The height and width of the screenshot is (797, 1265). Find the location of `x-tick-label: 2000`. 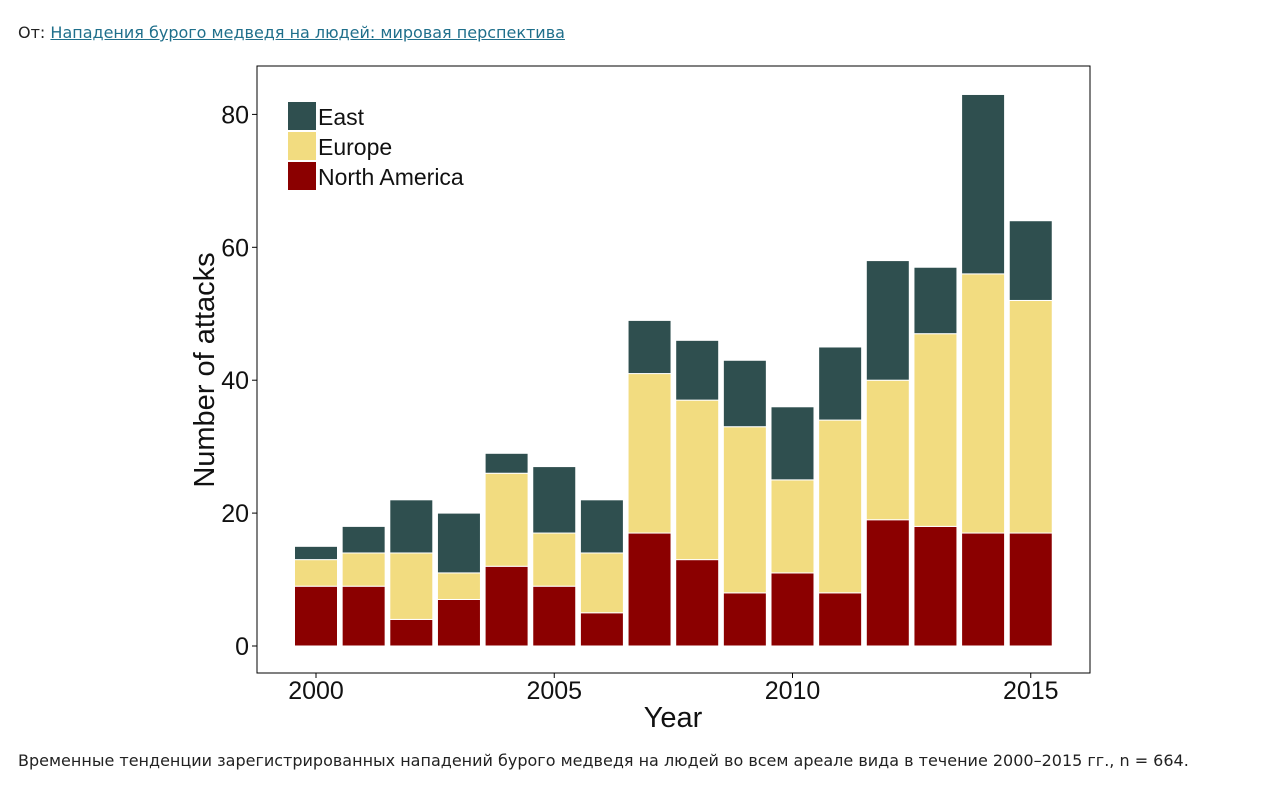

x-tick-label: 2000 is located at coordinates (316, 691).